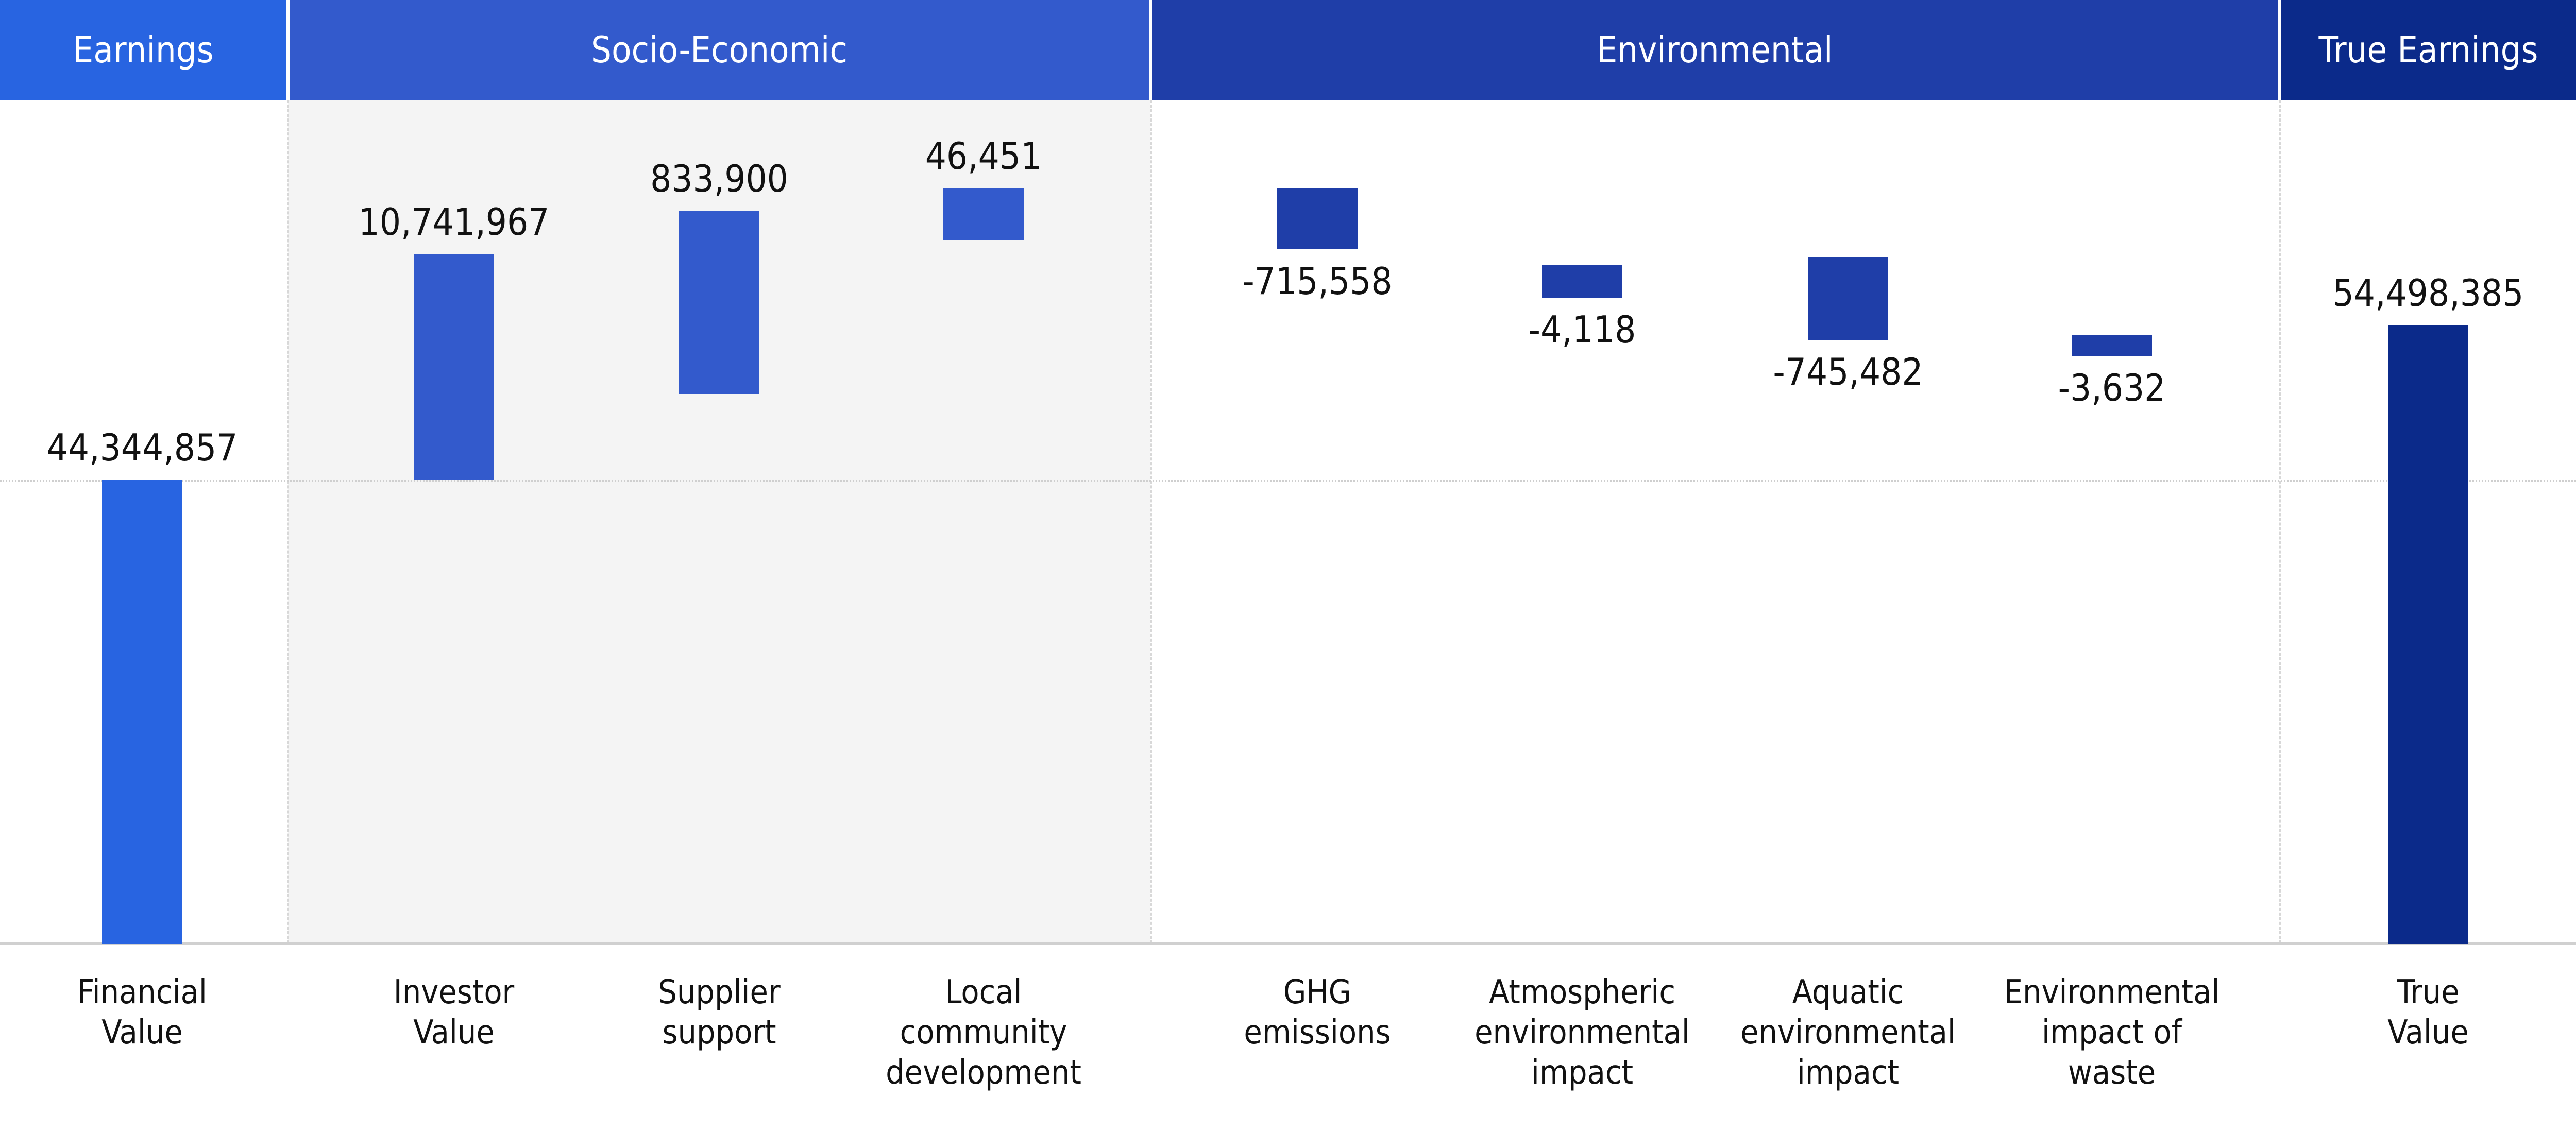 This screenshot has width=2576, height=1132. What do you see at coordinates (1288, 481) in the screenshot?
I see `baseline-reference-line` at bounding box center [1288, 481].